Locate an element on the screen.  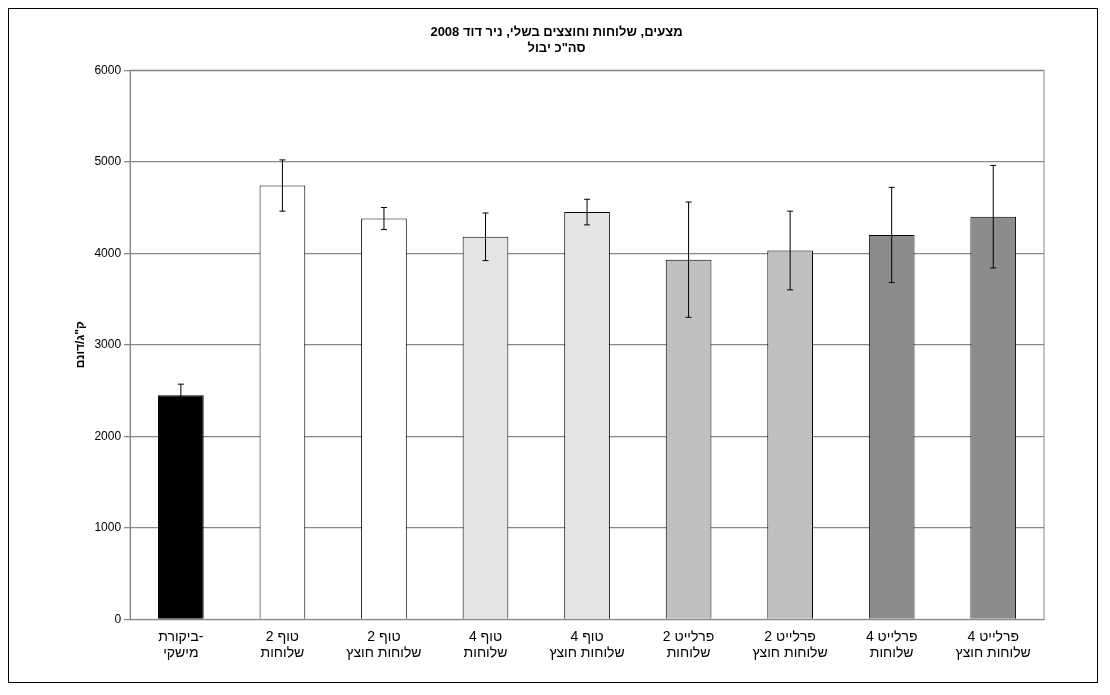
chart-title: מצעים, שלוחות וחוצצים בשלי, ניר דוד 2008 is located at coordinates (556, 32).